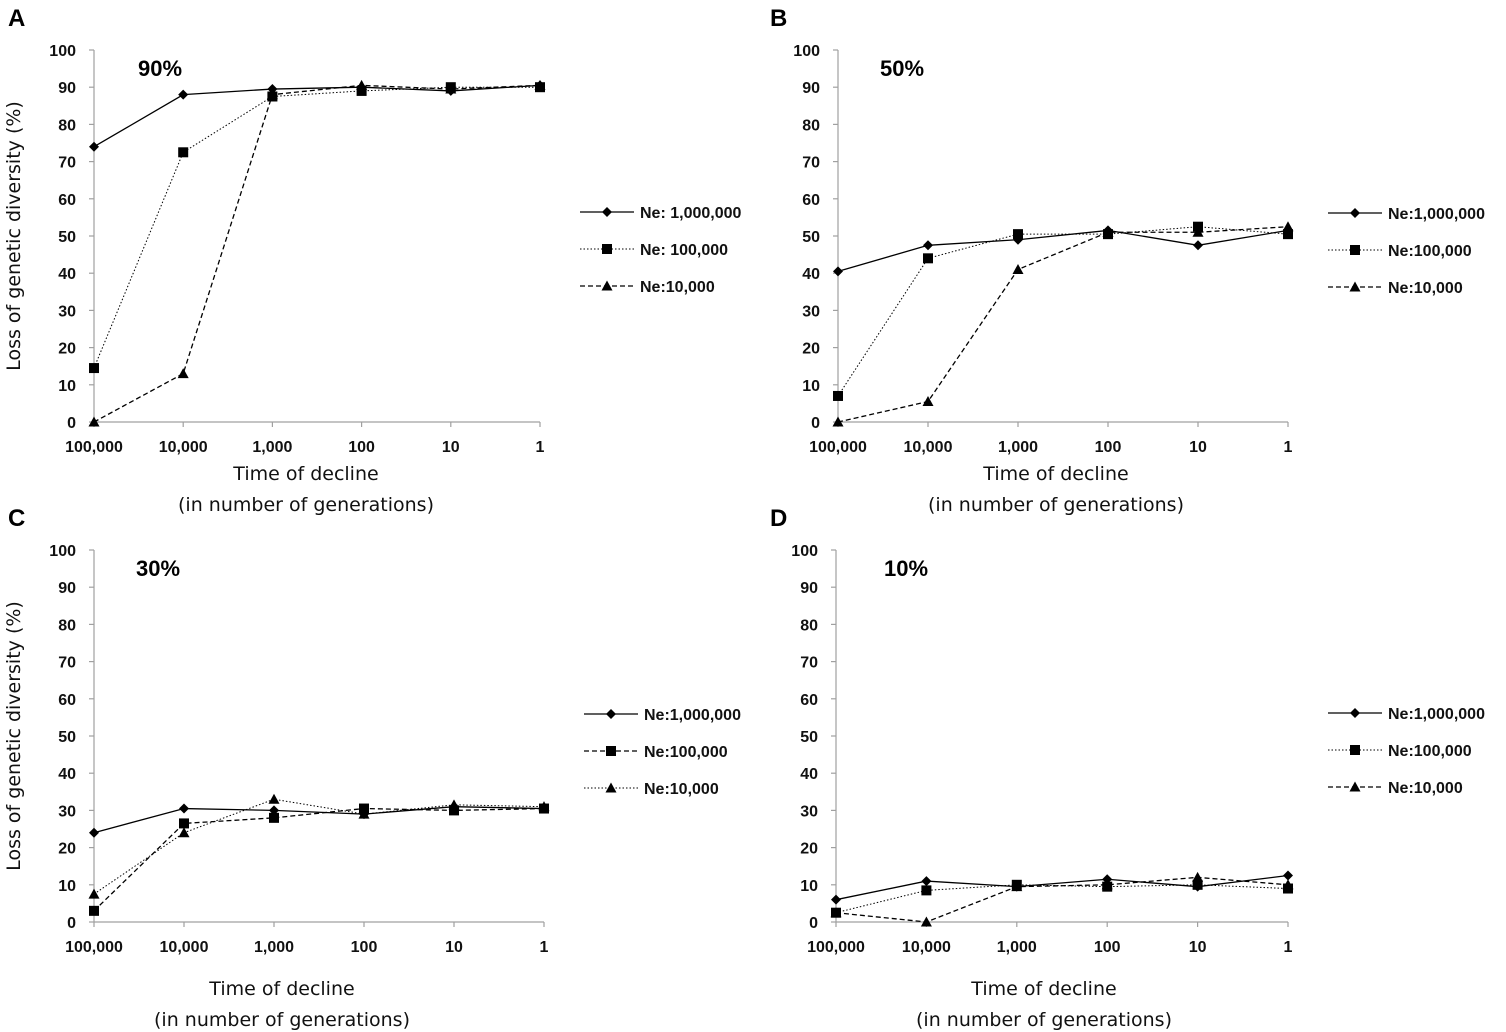 This screenshot has height=1032, width=1506. What do you see at coordinates (686, 752) in the screenshot?
I see `legend-label: Ne:100,000` at bounding box center [686, 752].